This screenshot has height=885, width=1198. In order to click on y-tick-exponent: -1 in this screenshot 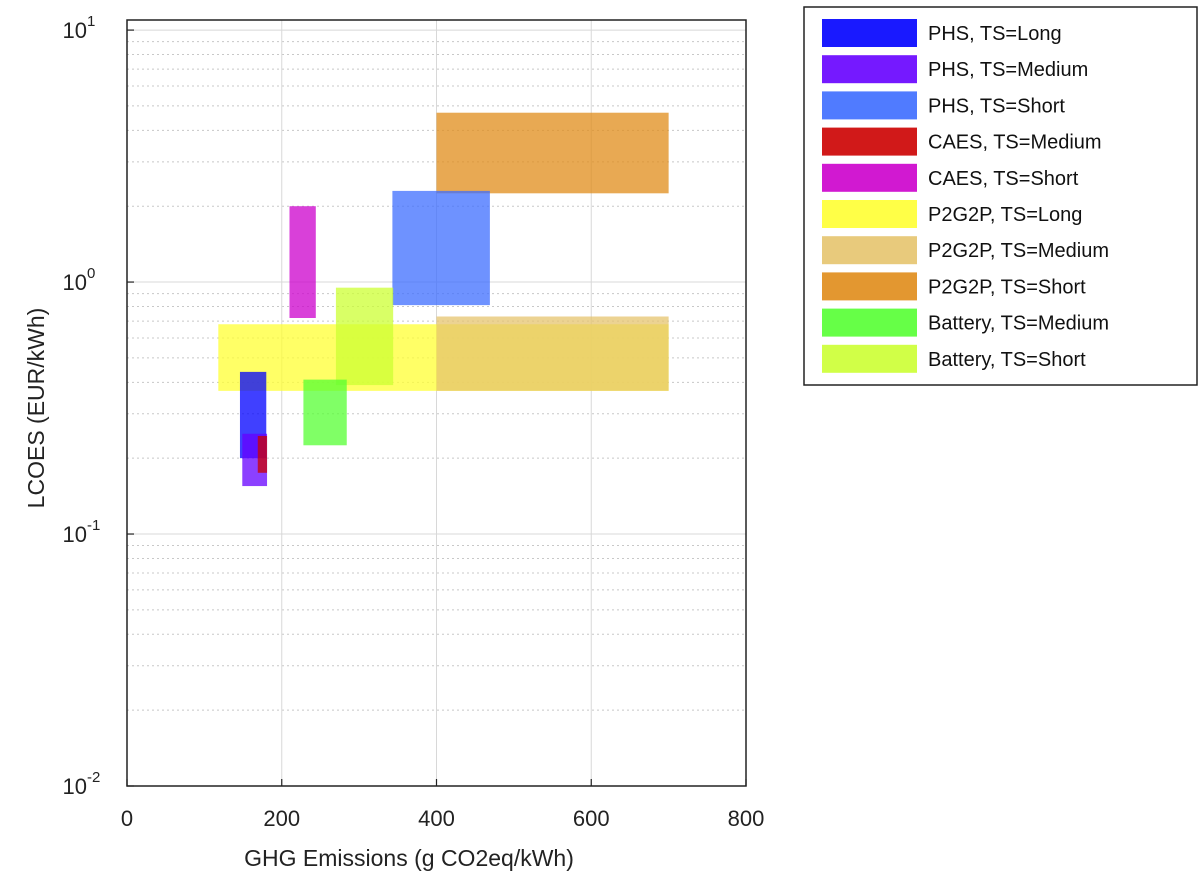, I will do `click(93, 525)`.